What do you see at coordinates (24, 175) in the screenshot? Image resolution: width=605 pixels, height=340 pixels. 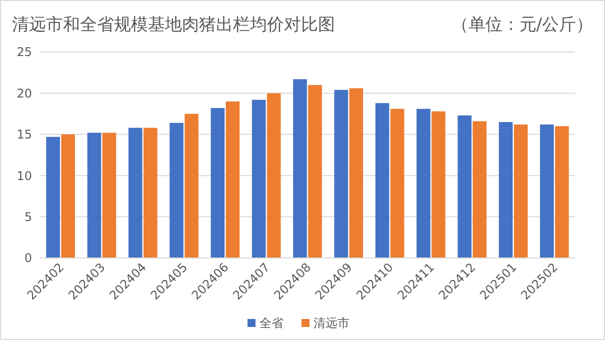 I see `y-tick-label: 10` at bounding box center [24, 175].